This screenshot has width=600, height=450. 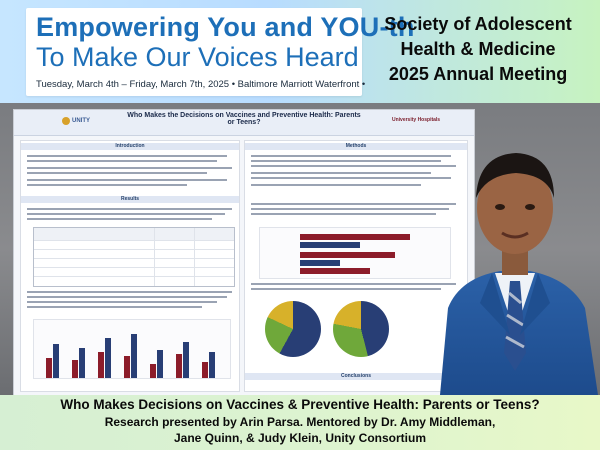 What do you see at coordinates (132, 349) in the screenshot?
I see `poster-bar-chart` at bounding box center [132, 349].